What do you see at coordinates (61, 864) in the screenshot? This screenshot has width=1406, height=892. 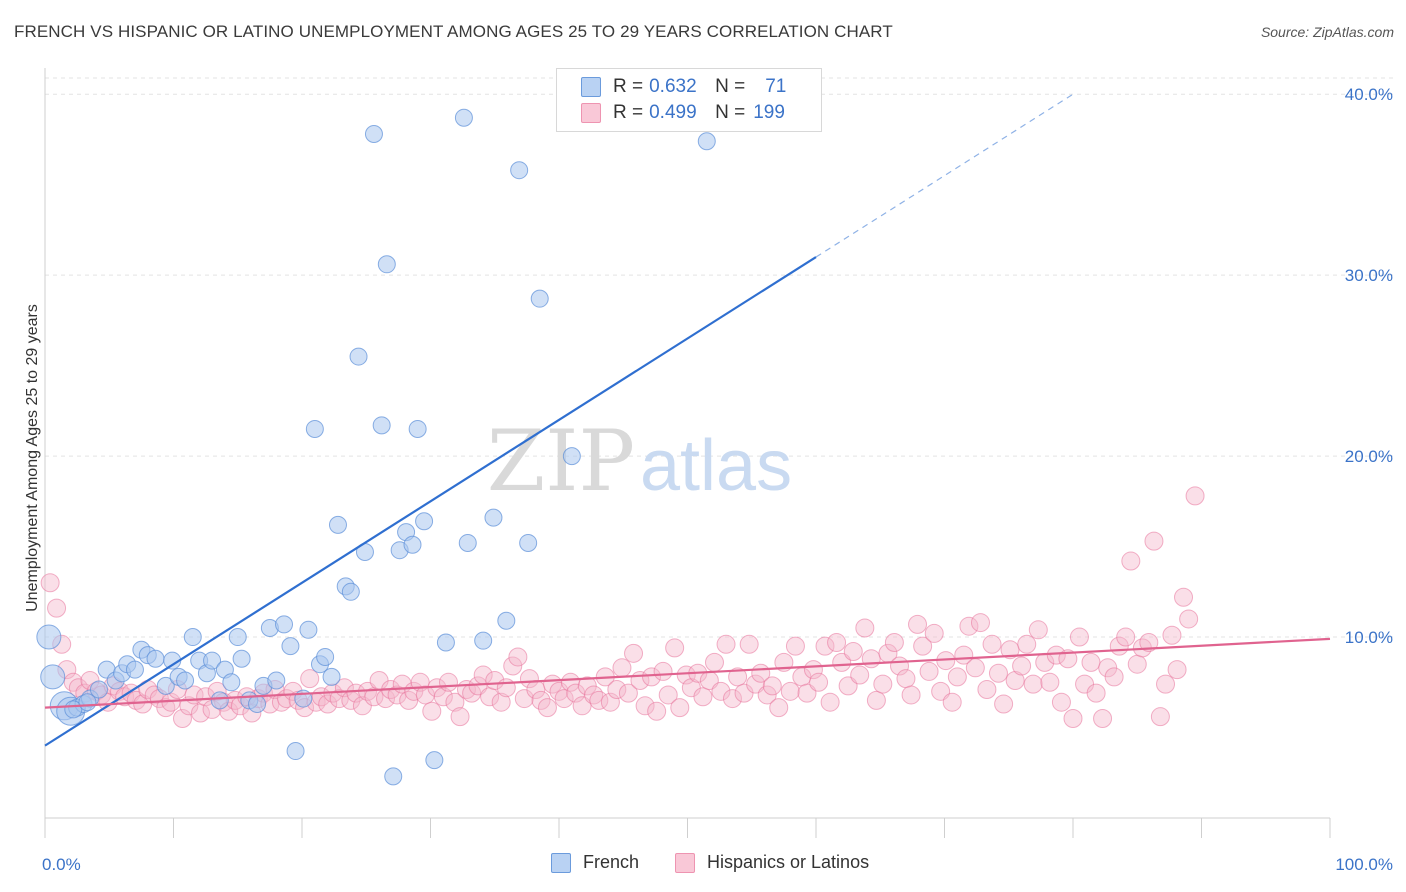 I see `x-tick-label: 0.0%` at bounding box center [61, 864].